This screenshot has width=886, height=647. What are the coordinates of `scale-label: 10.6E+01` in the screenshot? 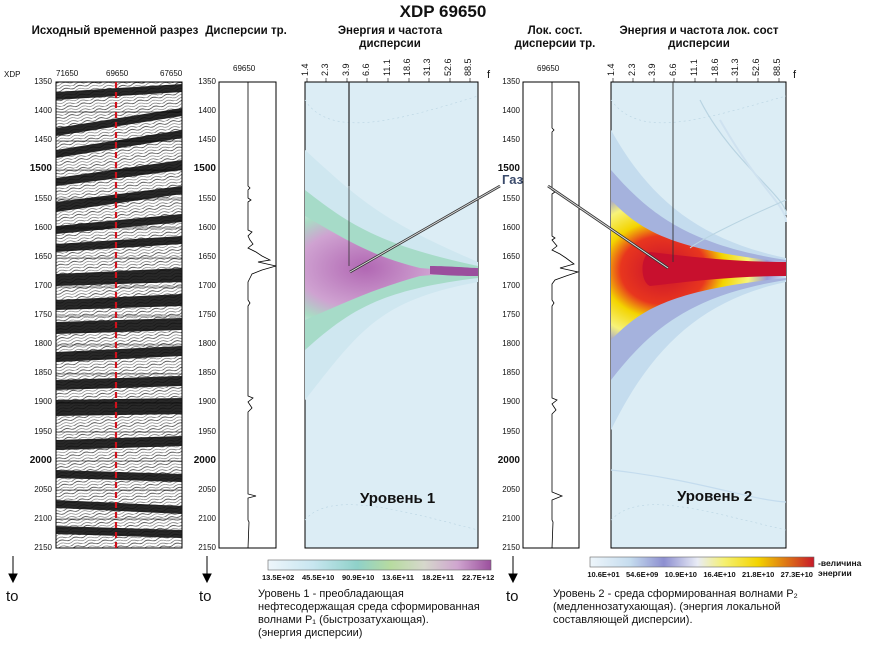 It's located at (603, 574).